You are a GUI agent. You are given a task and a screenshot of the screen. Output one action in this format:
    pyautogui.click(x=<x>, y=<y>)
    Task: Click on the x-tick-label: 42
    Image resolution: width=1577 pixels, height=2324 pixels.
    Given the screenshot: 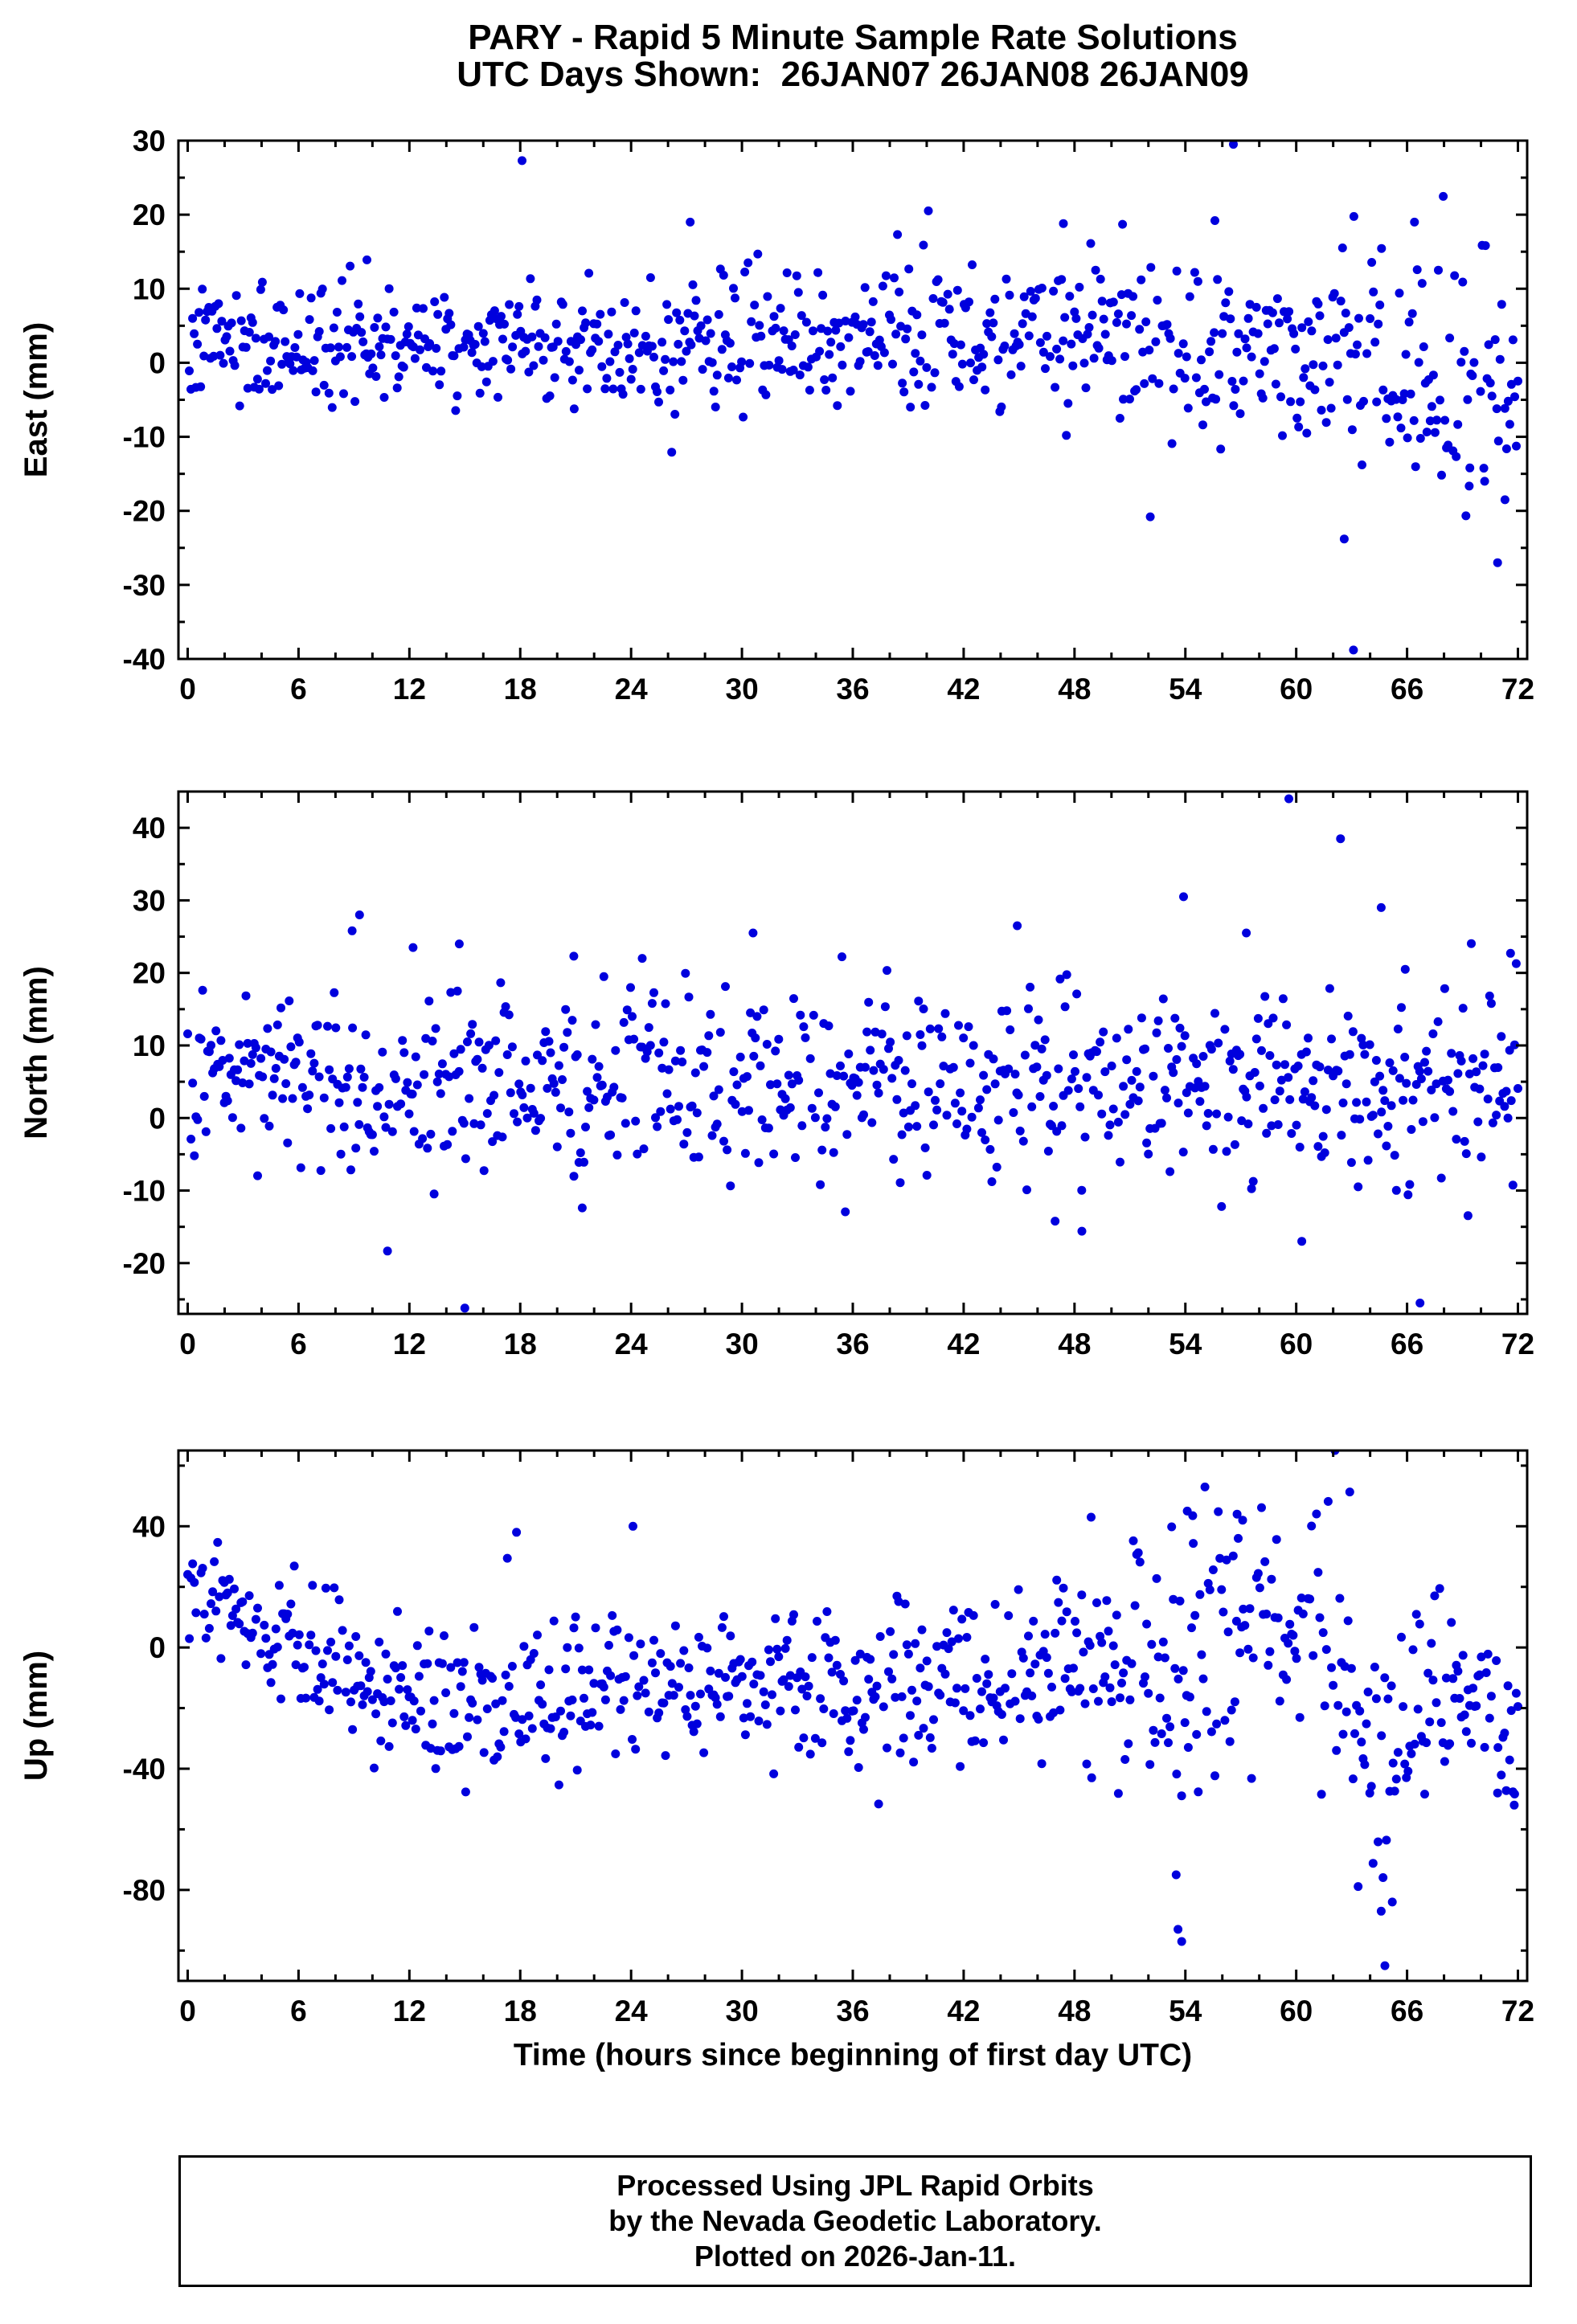 What is the action you would take?
    pyautogui.click(x=963, y=2011)
    